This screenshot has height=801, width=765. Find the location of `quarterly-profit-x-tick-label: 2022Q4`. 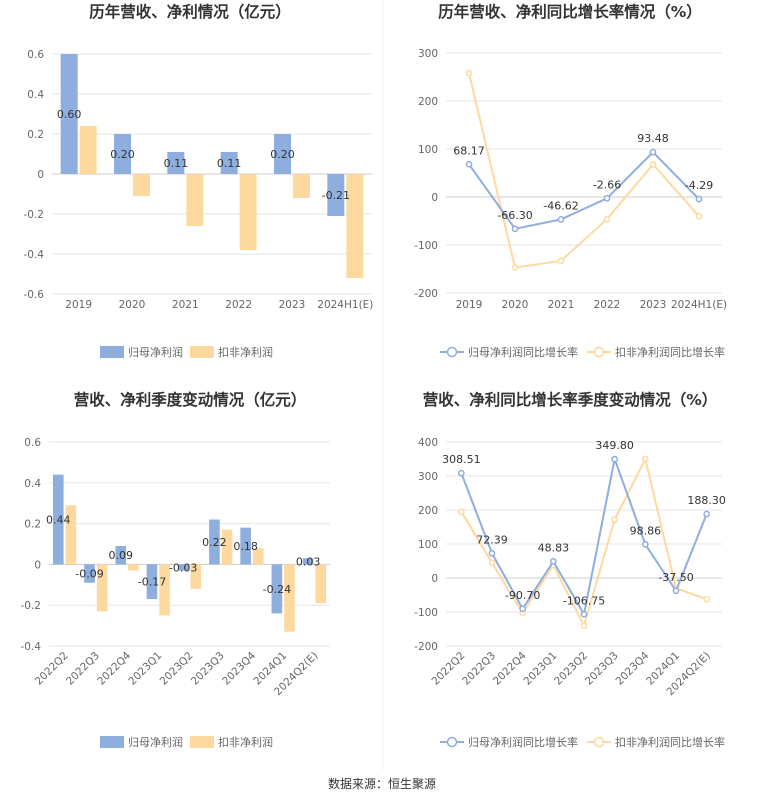

quarterly-profit-x-tick-label: 2022Q4 is located at coordinates (114, 668).